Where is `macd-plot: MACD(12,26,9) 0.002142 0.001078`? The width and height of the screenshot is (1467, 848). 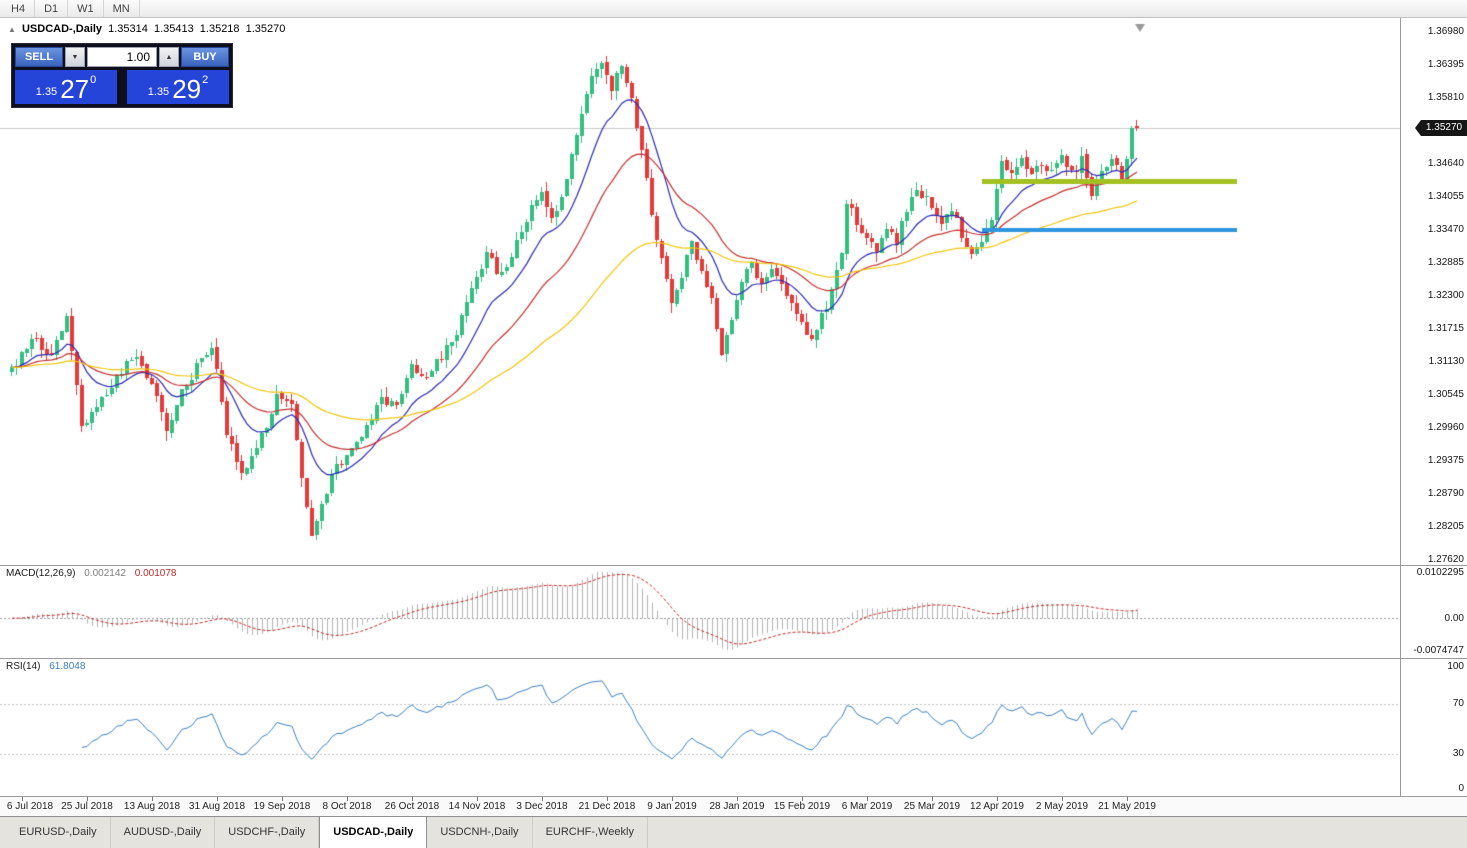 macd-plot: MACD(12,26,9) 0.002142 0.001078 is located at coordinates (700, 612).